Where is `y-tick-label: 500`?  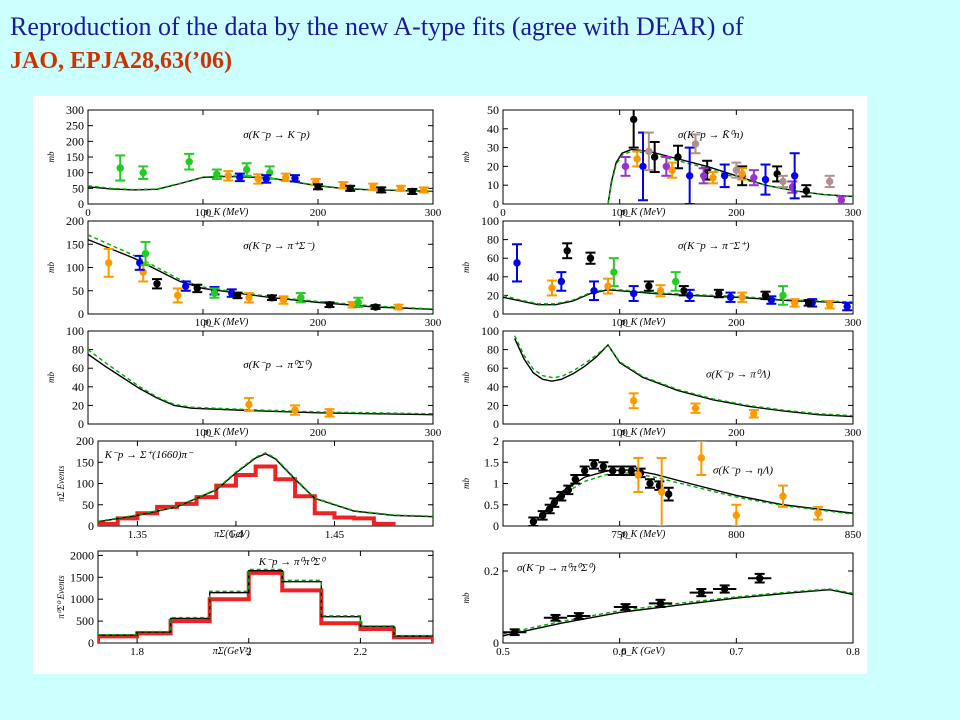
y-tick-label: 500 is located at coordinates (85, 621).